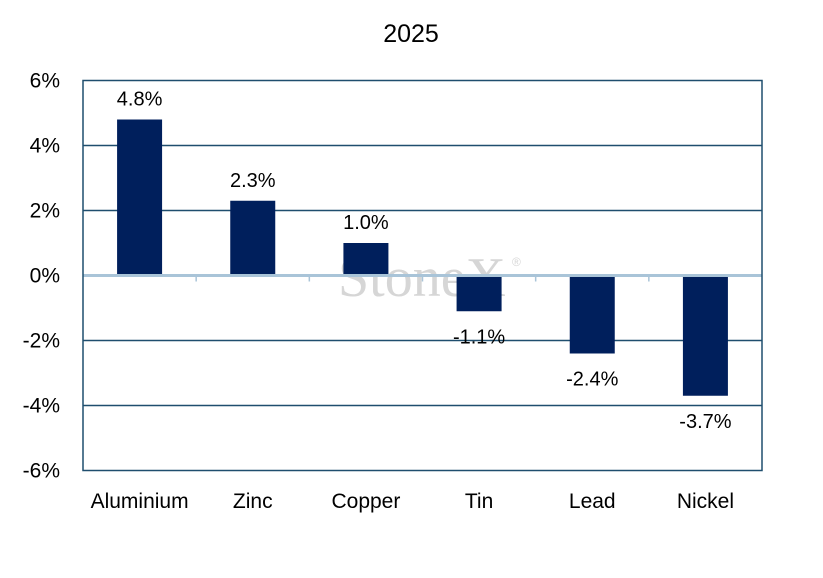 The height and width of the screenshot is (578, 823). What do you see at coordinates (41, 471) in the screenshot?
I see `y-tick-label: -6%` at bounding box center [41, 471].